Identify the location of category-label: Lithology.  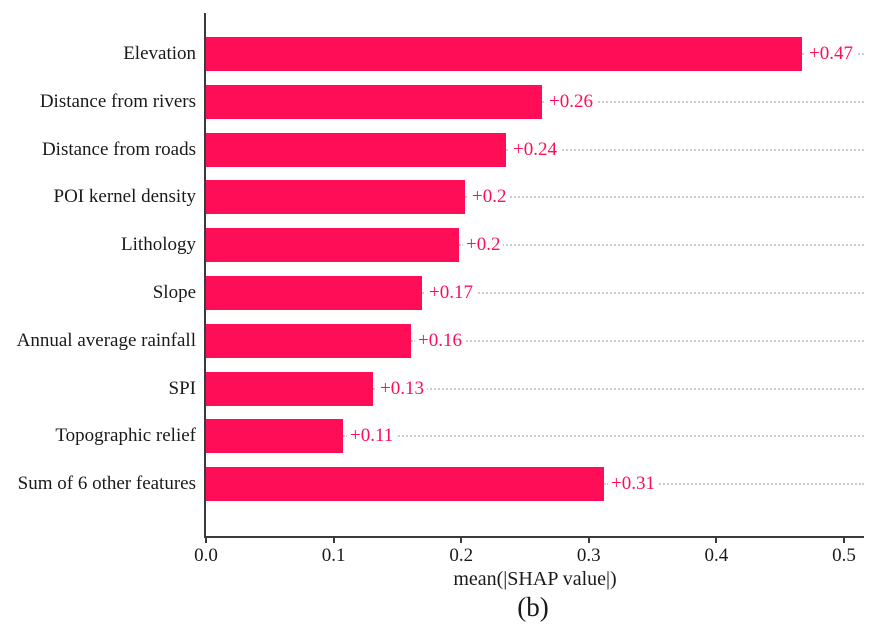
(158, 245).